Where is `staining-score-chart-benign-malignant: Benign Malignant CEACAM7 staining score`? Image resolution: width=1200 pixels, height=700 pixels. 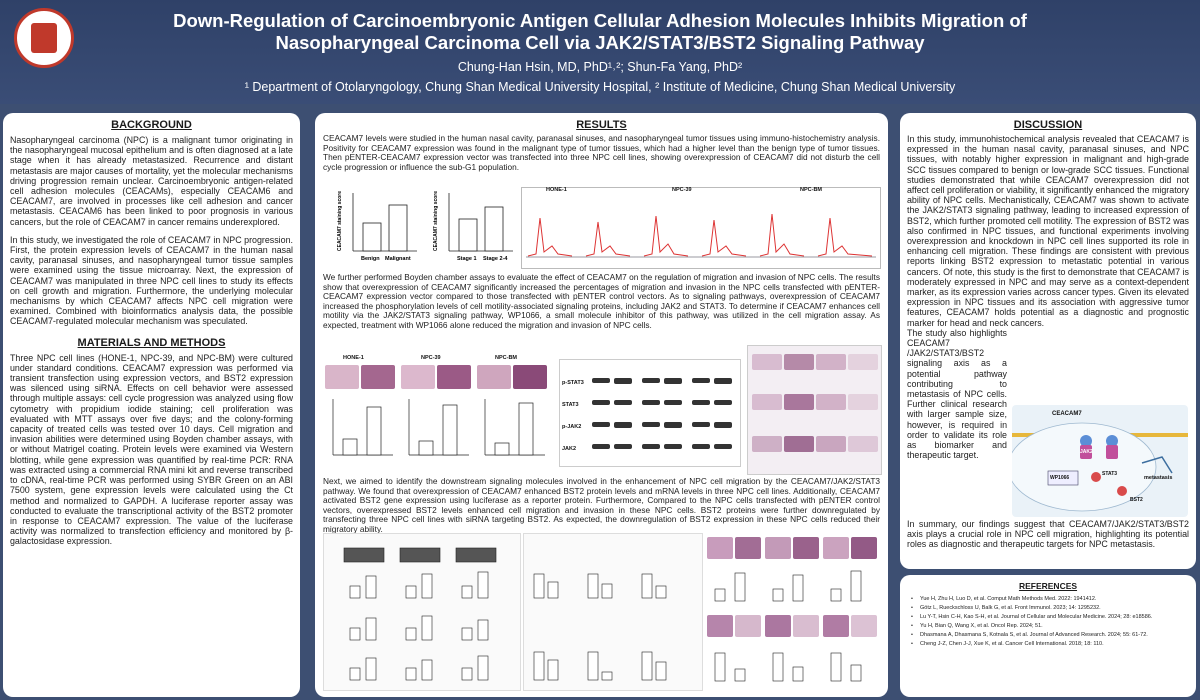 staining-score-chart-benign-malignant: Benign Malignant CEACAM7 staining score is located at coordinates (377, 226).